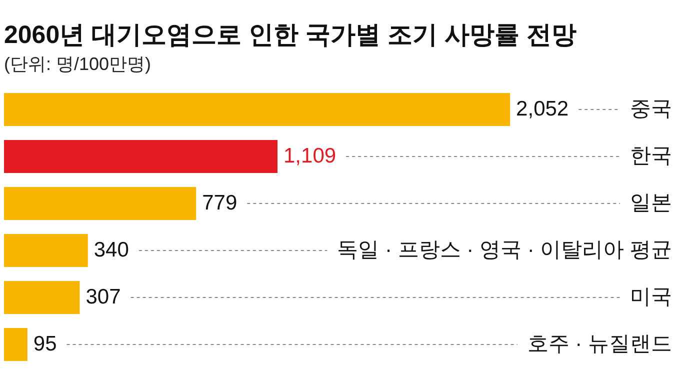 The width and height of the screenshot is (680, 377). Describe the element at coordinates (651, 203) in the screenshot. I see `y-tick-label: 일본` at that location.